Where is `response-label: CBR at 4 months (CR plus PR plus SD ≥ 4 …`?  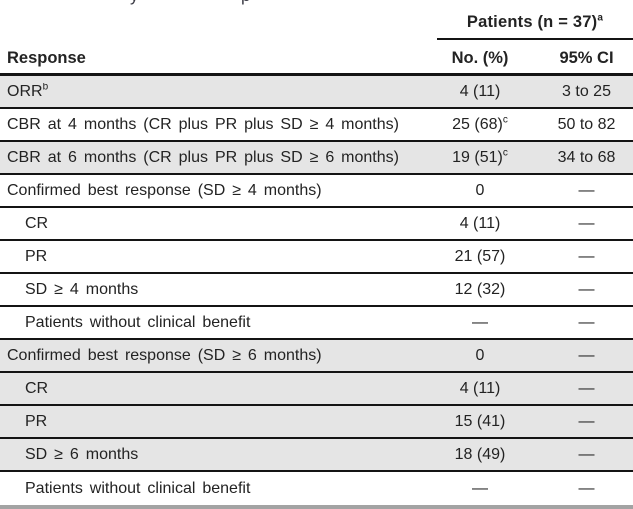
response-label: CBR at 4 months (CR plus PR plus SD ≥ 4 … is located at coordinates (203, 124).